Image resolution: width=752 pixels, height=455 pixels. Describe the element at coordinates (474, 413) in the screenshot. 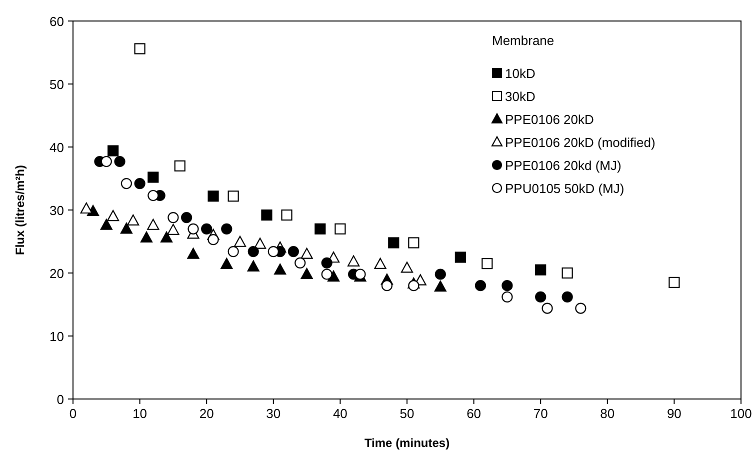

I see `x-tick-label: 60` at that location.